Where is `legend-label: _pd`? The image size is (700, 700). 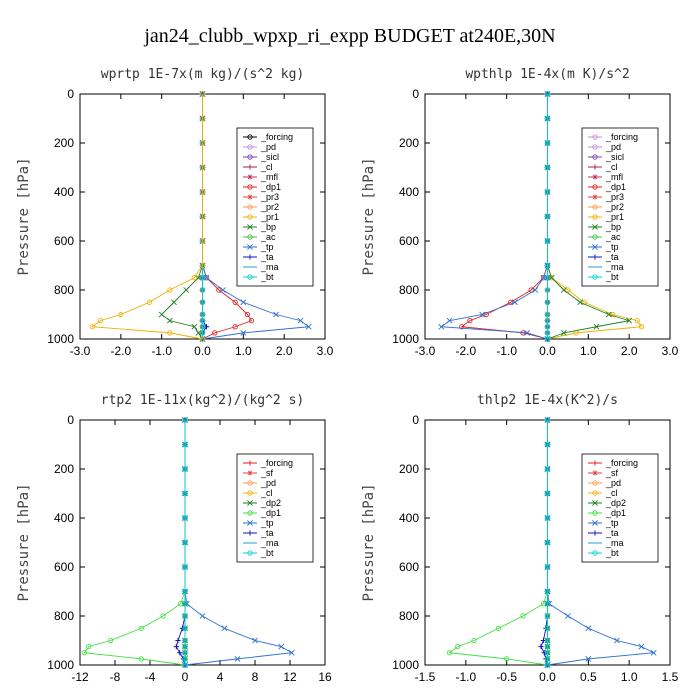
legend-label: _pd is located at coordinates (613, 483).